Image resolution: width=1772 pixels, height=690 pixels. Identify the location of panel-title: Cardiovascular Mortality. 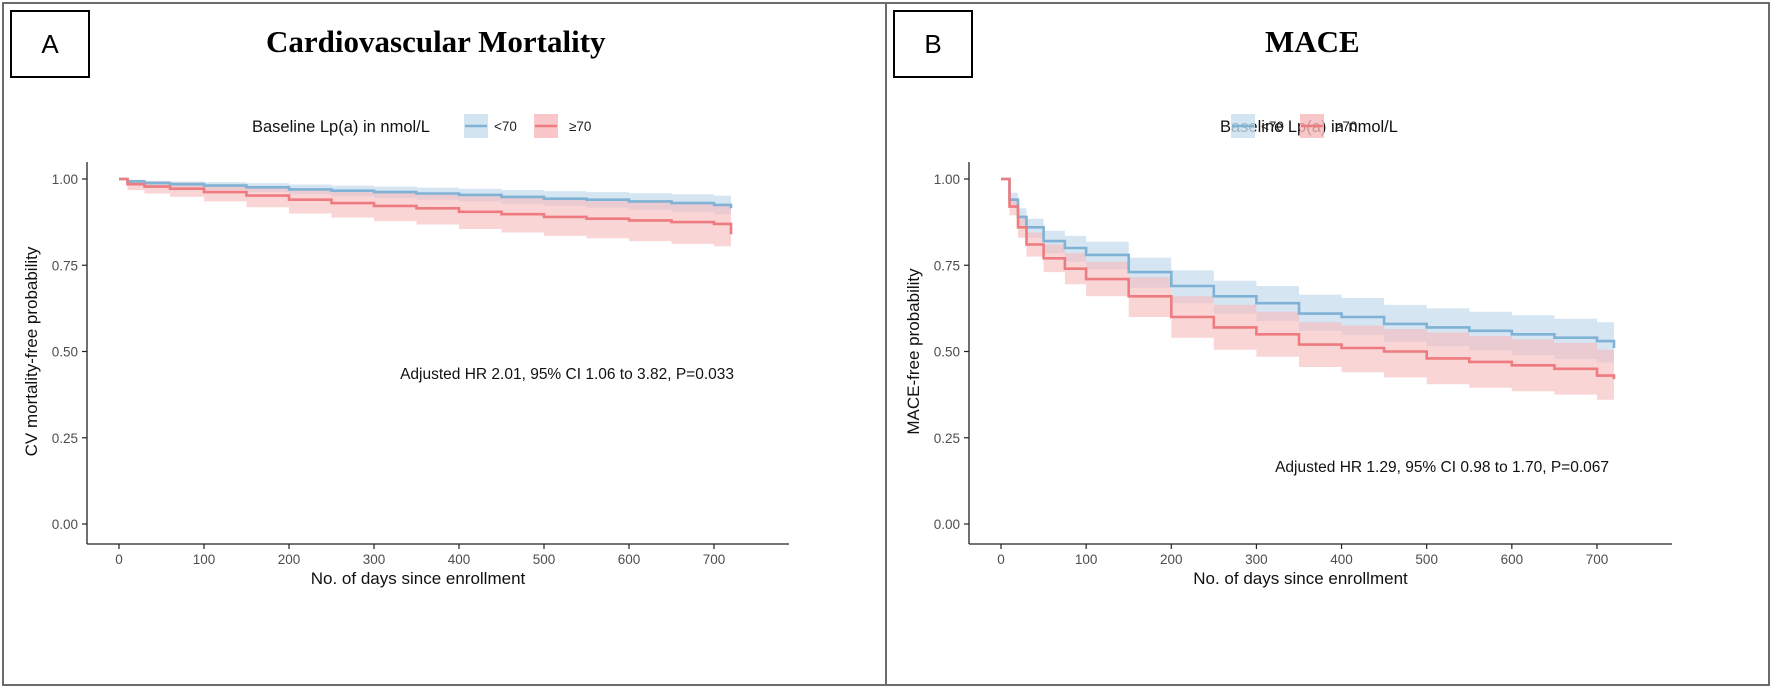
(436, 41).